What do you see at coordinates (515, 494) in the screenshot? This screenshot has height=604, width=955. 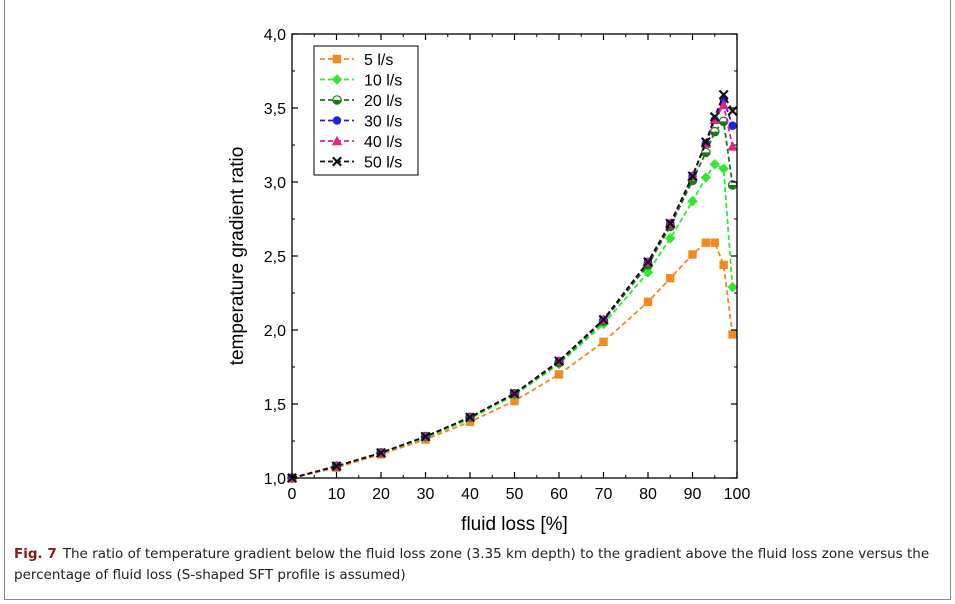 I see `x-tick-label: 50` at bounding box center [515, 494].